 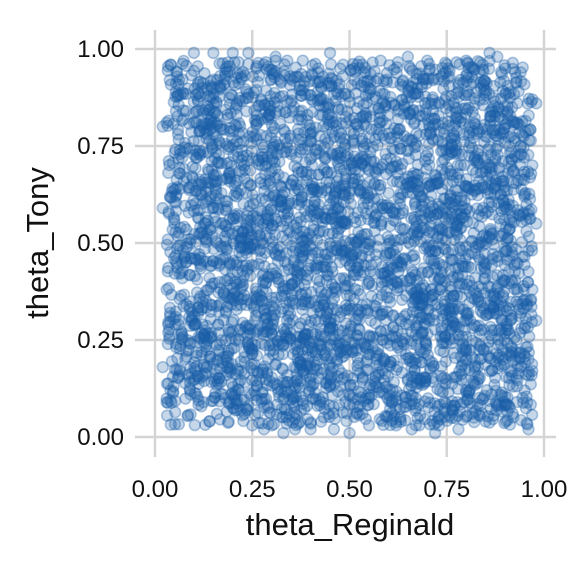 I want to click on y-tick-label: 0.75, so click(x=100, y=146).